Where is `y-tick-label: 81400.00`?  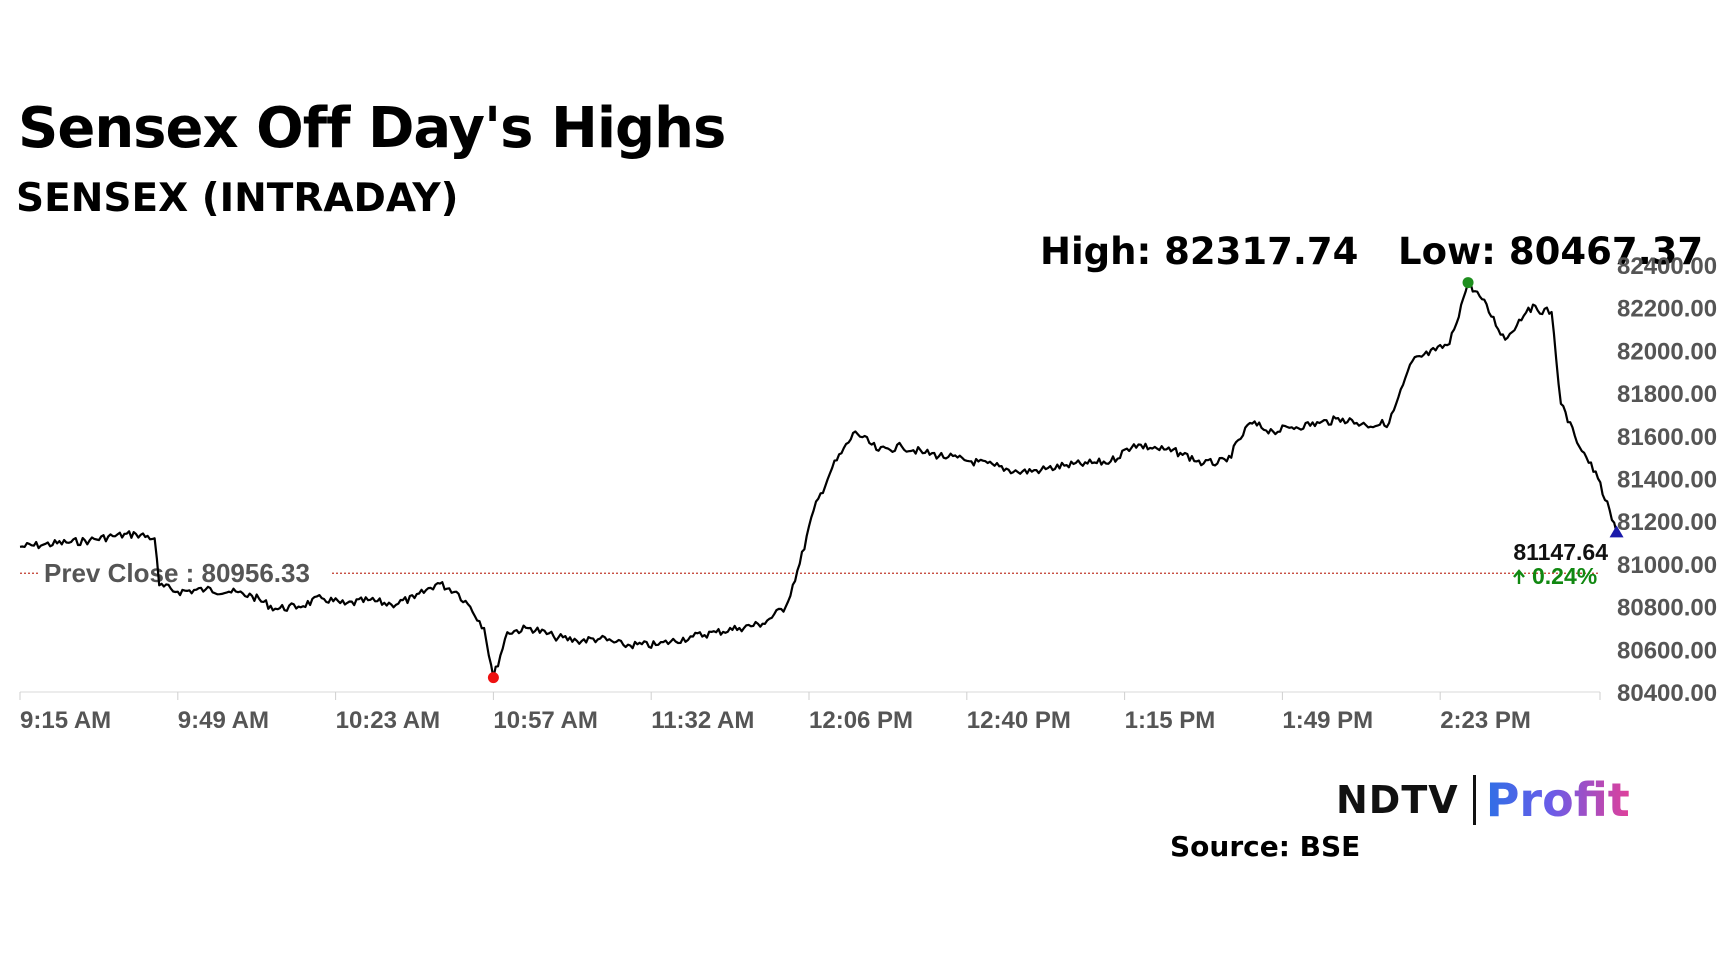
y-tick-label: 81400.00 is located at coordinates (1667, 480).